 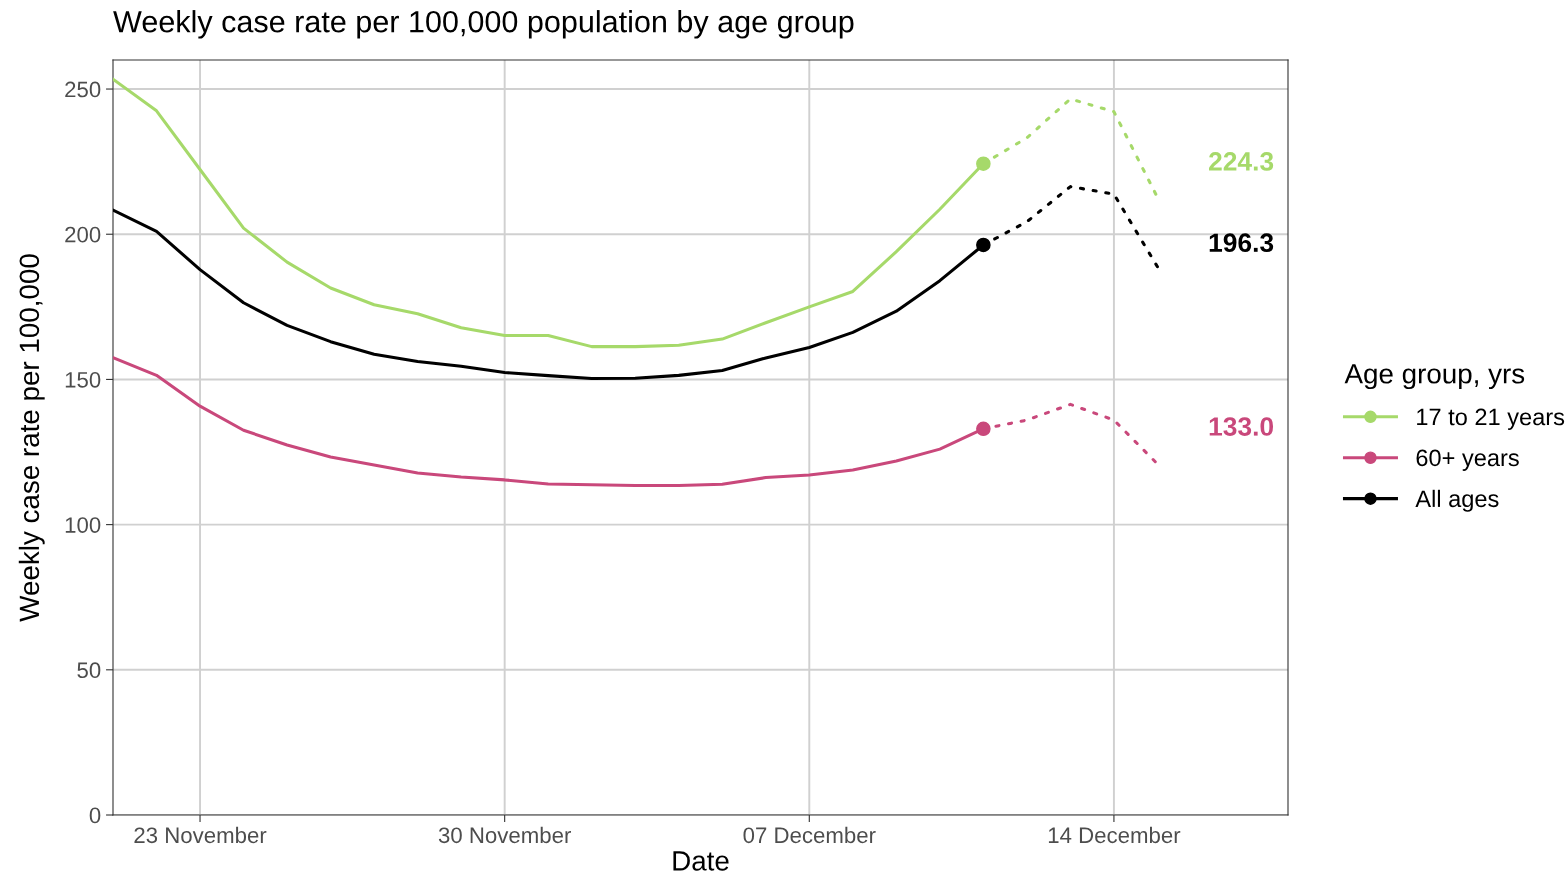 What do you see at coordinates (701, 861) in the screenshot?
I see `x-axis-title: Date` at bounding box center [701, 861].